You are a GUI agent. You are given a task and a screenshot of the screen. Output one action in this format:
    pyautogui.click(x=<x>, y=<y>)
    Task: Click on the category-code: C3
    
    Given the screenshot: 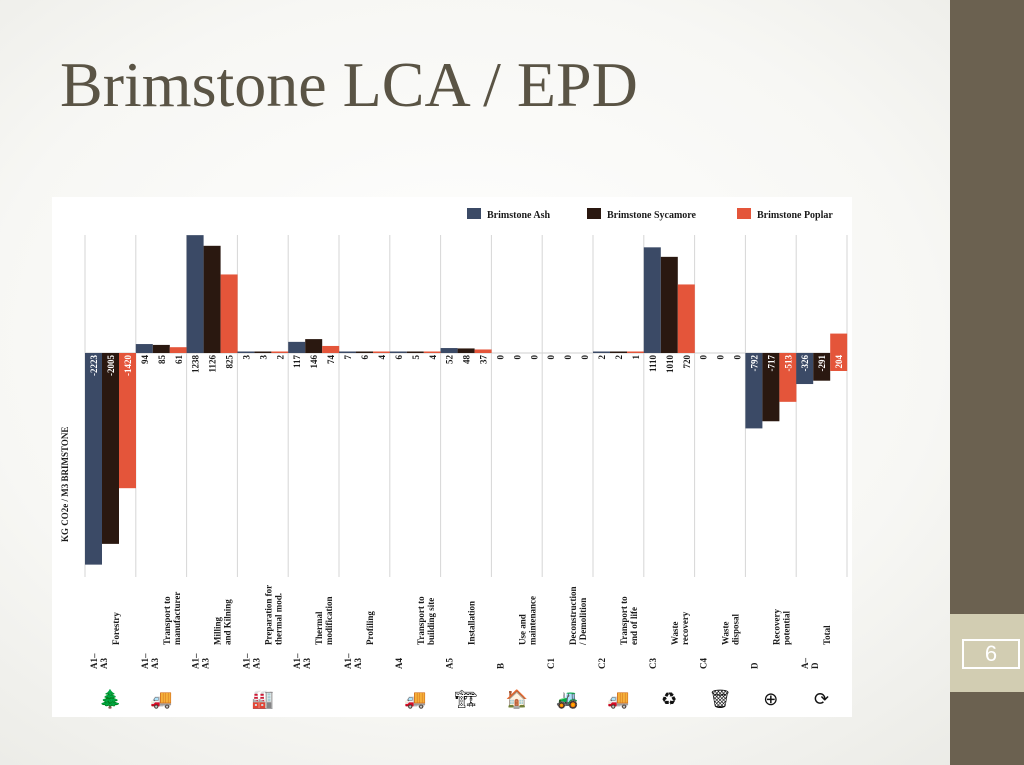 What is the action you would take?
    pyautogui.click(x=653, y=663)
    